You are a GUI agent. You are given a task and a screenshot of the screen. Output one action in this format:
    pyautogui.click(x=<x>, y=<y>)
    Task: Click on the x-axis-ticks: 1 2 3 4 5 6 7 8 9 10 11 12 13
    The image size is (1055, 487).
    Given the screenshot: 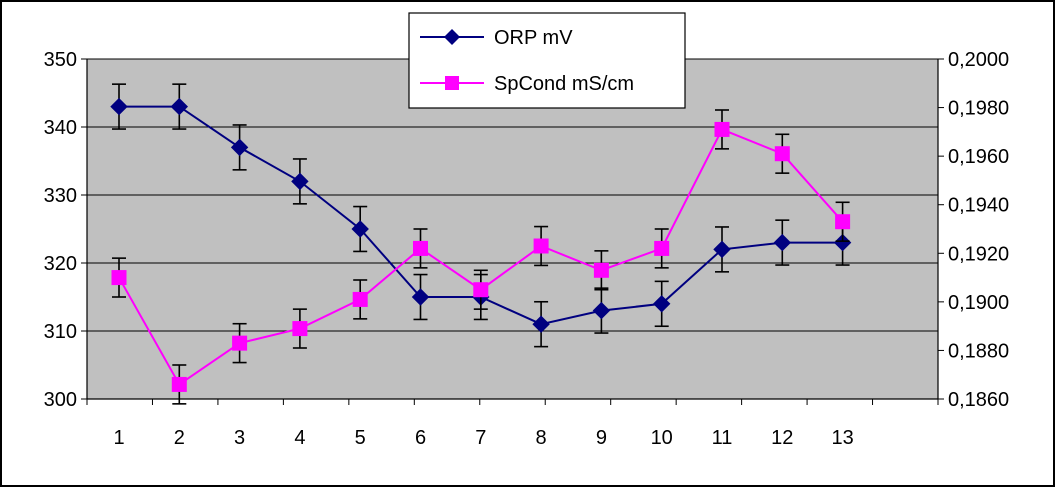 What is the action you would take?
    pyautogui.click(x=512, y=424)
    